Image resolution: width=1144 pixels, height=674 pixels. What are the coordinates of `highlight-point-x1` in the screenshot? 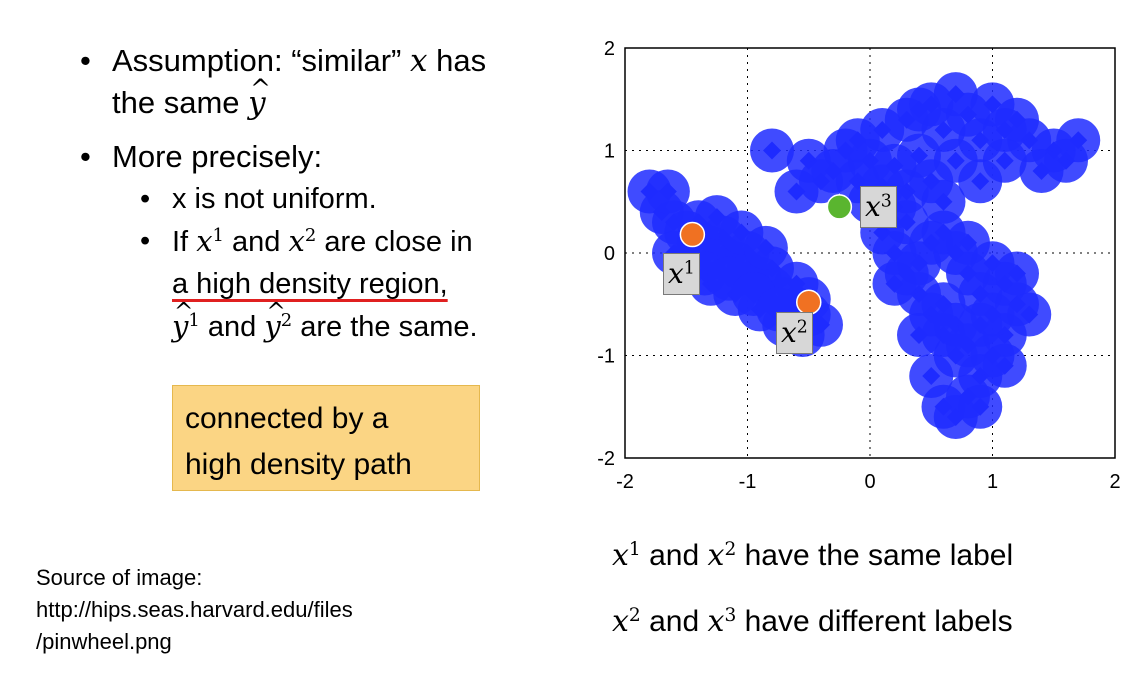 It's located at (692, 234).